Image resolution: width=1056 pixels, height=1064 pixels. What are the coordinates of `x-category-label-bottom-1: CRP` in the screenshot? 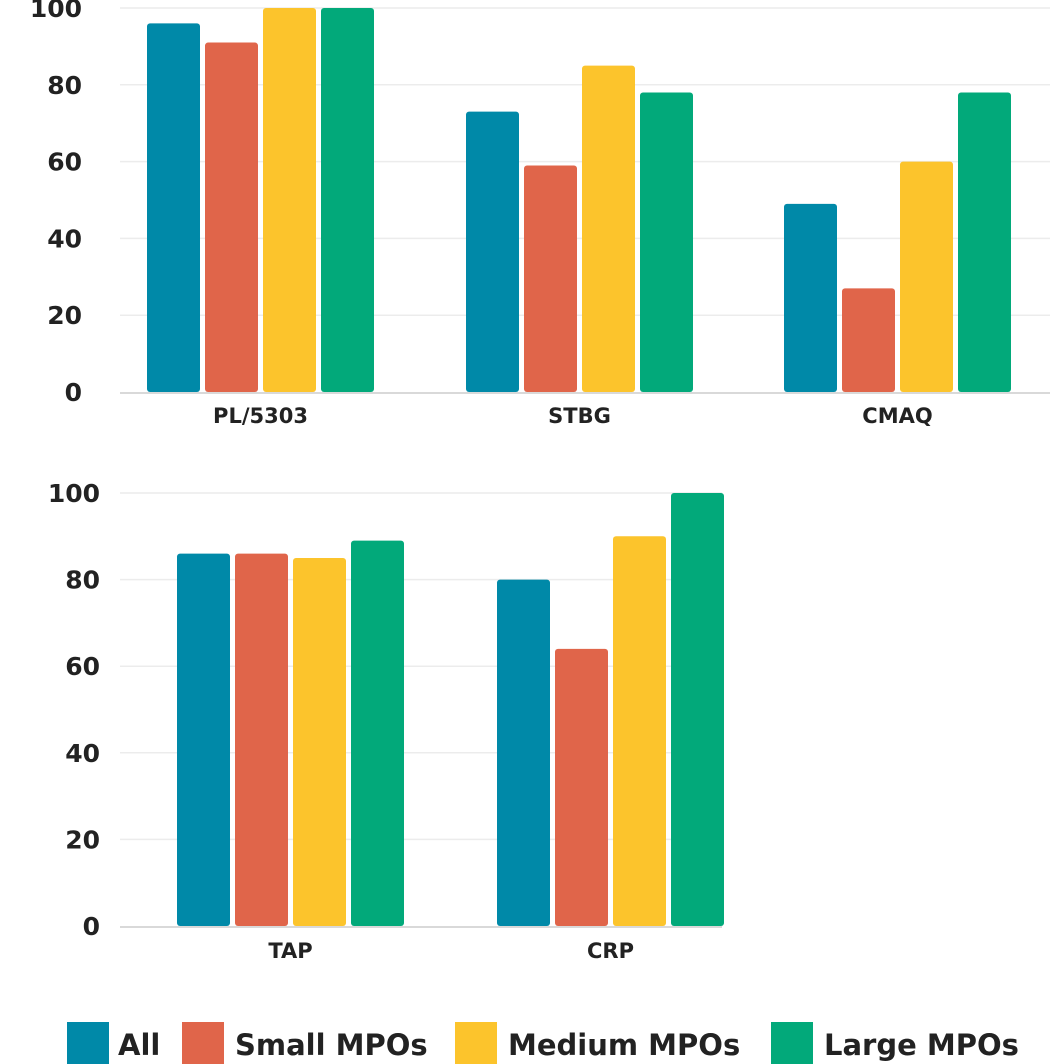 It's located at (610, 951).